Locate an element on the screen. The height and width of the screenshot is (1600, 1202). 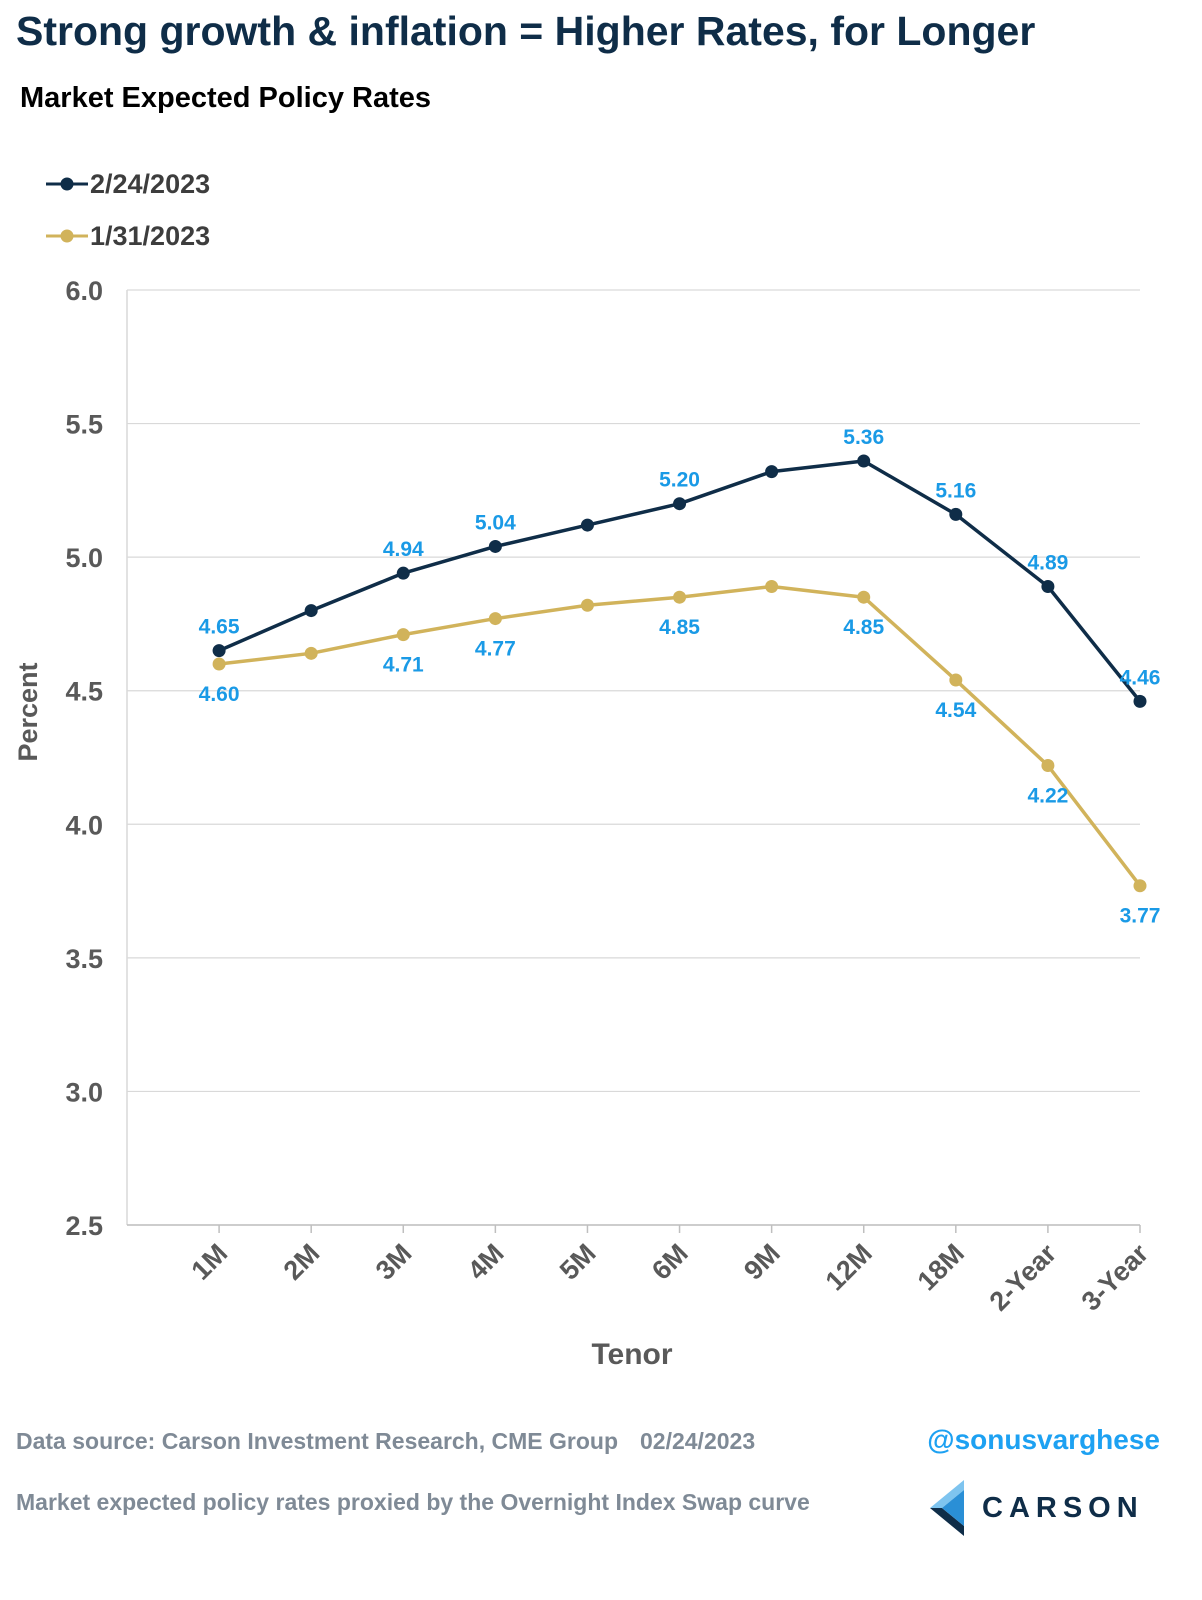
x-tick-label: 12M is located at coordinates (849, 1267).